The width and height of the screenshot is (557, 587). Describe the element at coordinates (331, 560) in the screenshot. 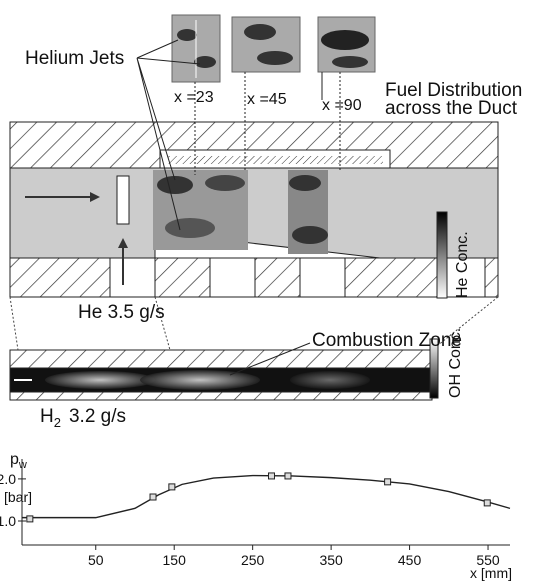

I see `x-tick-label: 350` at that location.